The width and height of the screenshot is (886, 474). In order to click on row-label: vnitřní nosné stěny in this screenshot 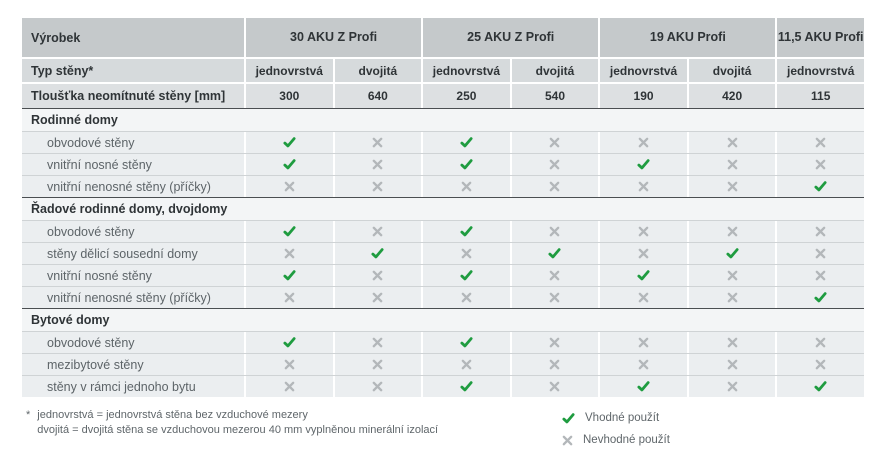, I will do `click(133, 164)`.